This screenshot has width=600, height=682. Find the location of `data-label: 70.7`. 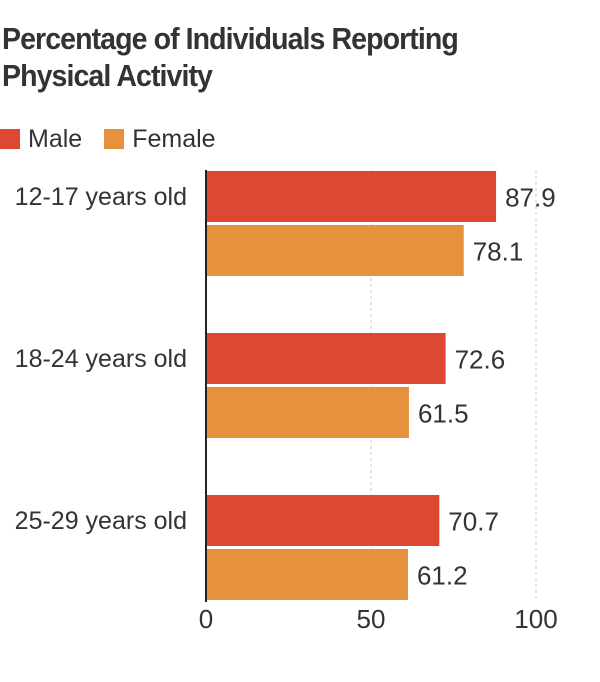

data-label: 70.7 is located at coordinates (473, 522).